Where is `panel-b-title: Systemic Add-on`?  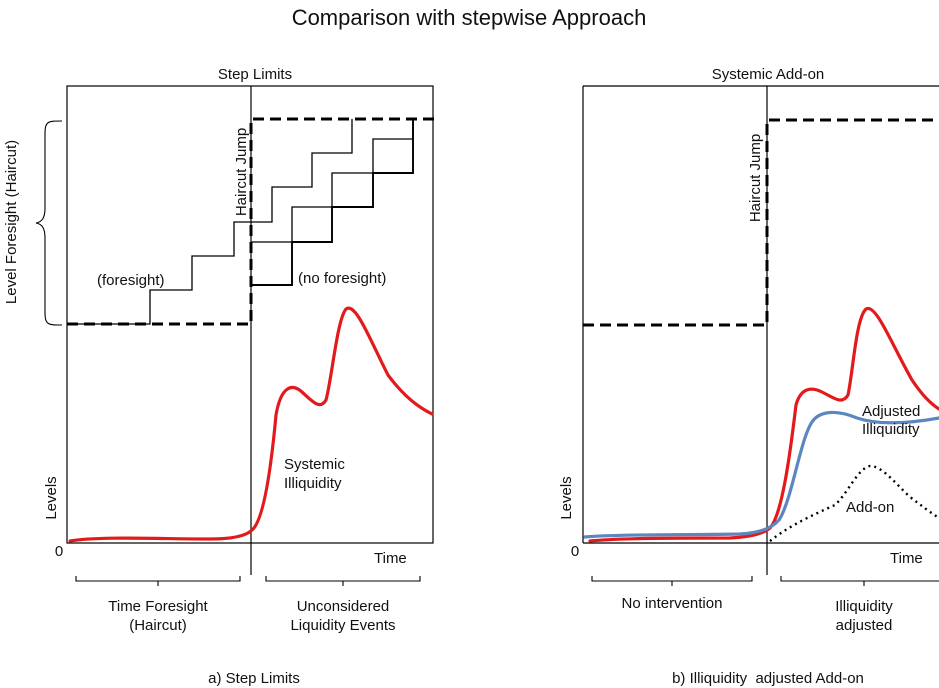 panel-b-title: Systemic Add-on is located at coordinates (768, 74).